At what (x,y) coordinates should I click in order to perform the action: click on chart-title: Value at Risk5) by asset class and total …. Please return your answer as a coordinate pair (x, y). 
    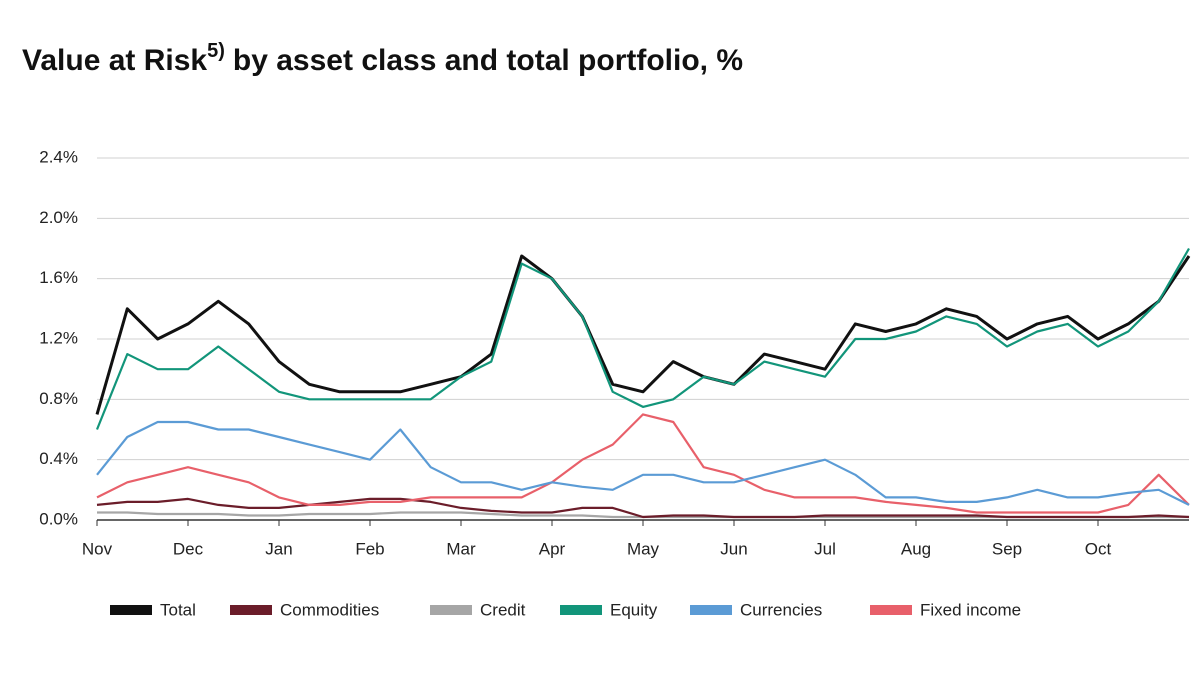
    Looking at the image, I should click on (382, 58).